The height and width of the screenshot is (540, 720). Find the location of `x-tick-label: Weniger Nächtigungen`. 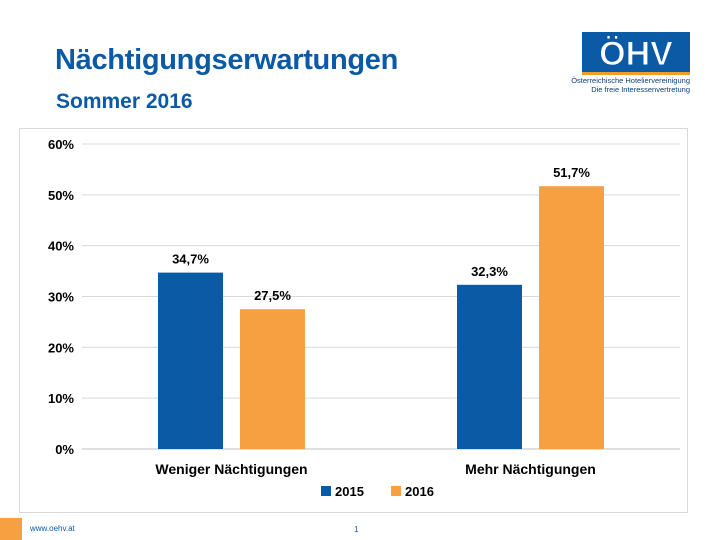

x-tick-label: Weniger Nächtigungen is located at coordinates (231, 469).